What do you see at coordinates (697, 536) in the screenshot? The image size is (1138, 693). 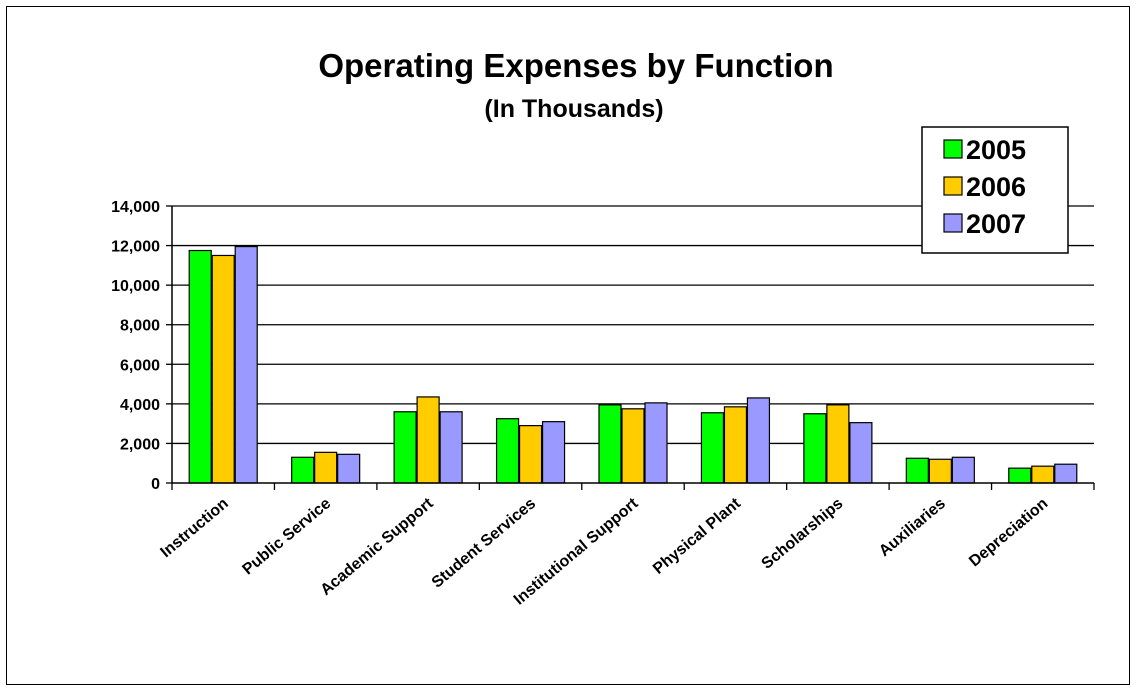 I see `x-category-label: Physical Plant` at bounding box center [697, 536].